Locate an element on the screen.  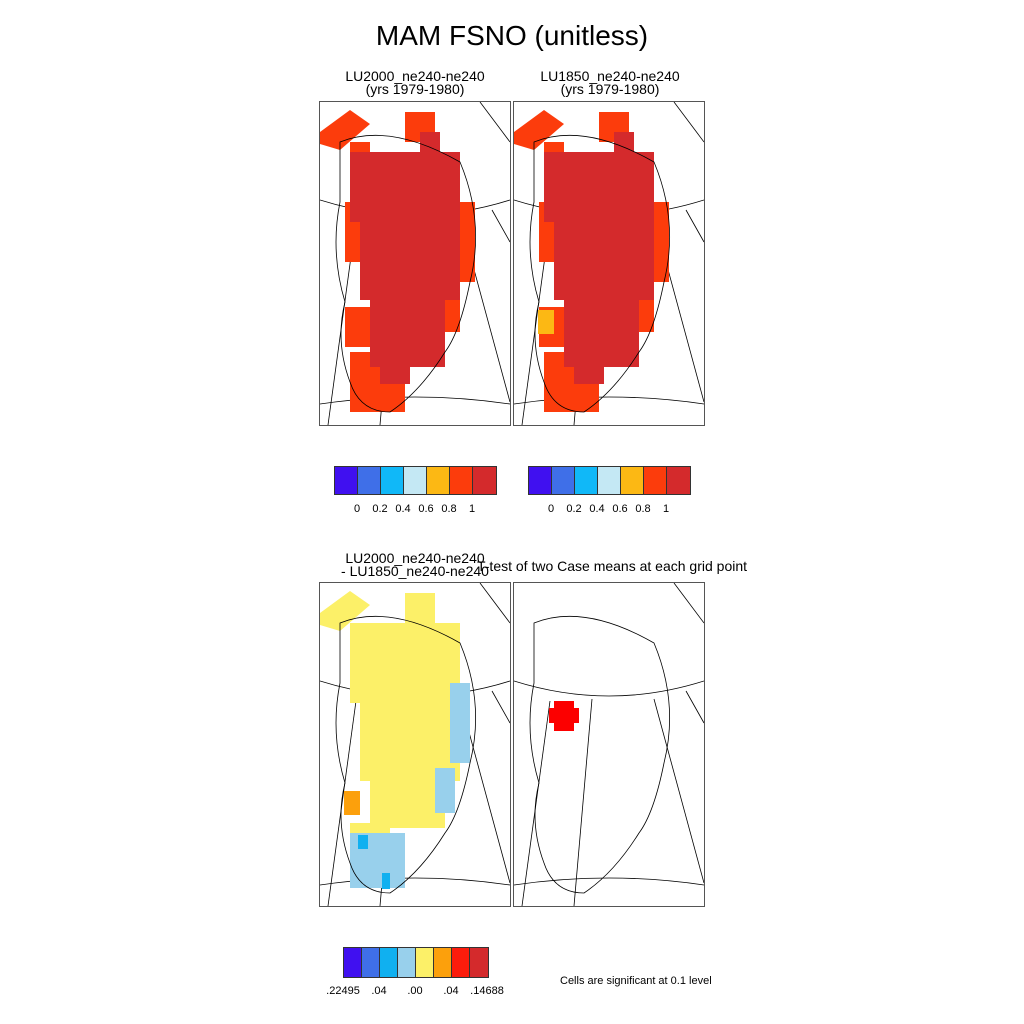
cells-diff-neg is located at coordinates (410, 785).